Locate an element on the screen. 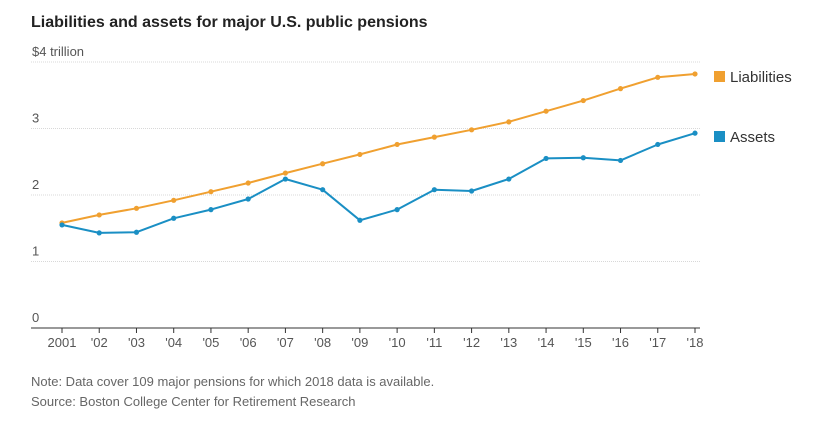 The image size is (814, 422). x-tick-label: '10 is located at coordinates (397, 342).